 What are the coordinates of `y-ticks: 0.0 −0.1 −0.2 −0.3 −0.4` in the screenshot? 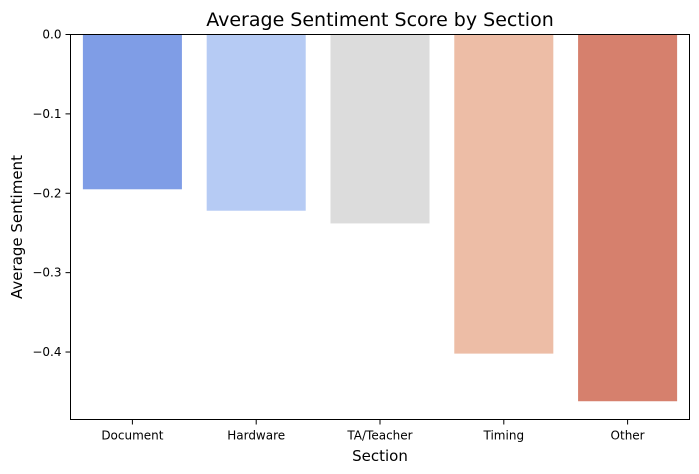 It's located at (51, 193).